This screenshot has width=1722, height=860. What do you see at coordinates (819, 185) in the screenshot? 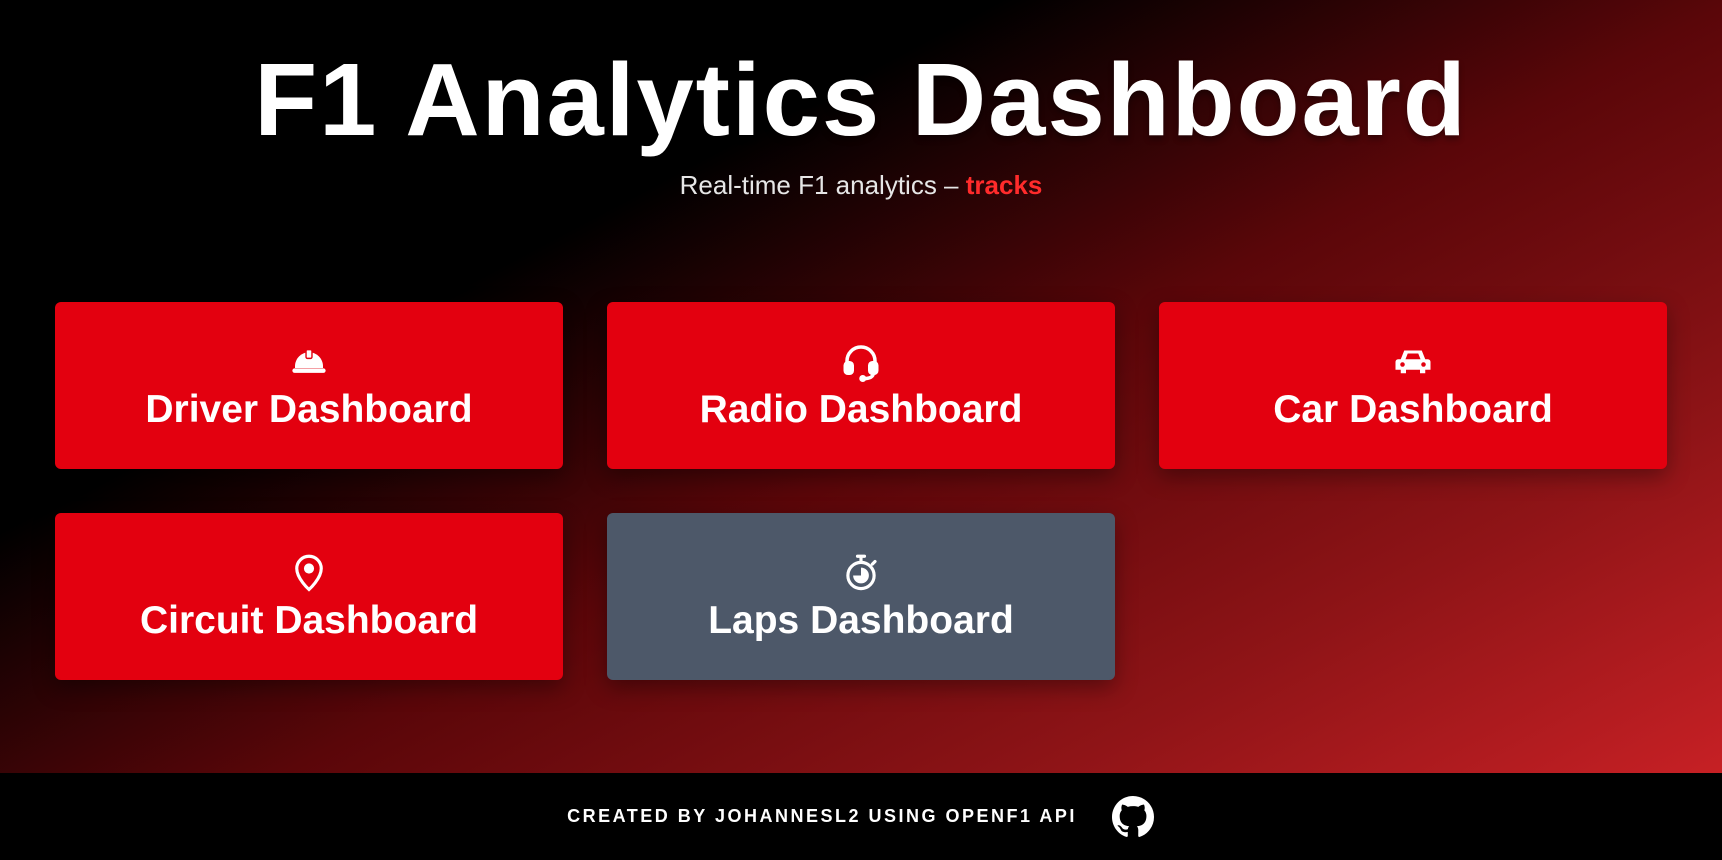
I see `subtitle-text: Real-time F1 analytics –` at bounding box center [819, 185].